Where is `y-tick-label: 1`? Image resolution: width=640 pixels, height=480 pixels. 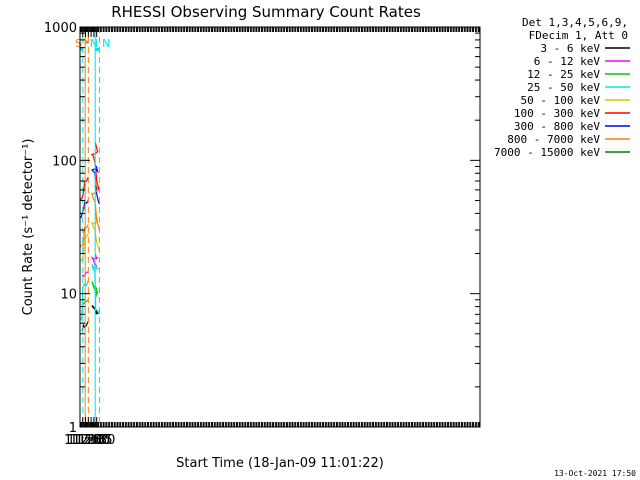 y-tick-label: 1 is located at coordinates (73, 428).